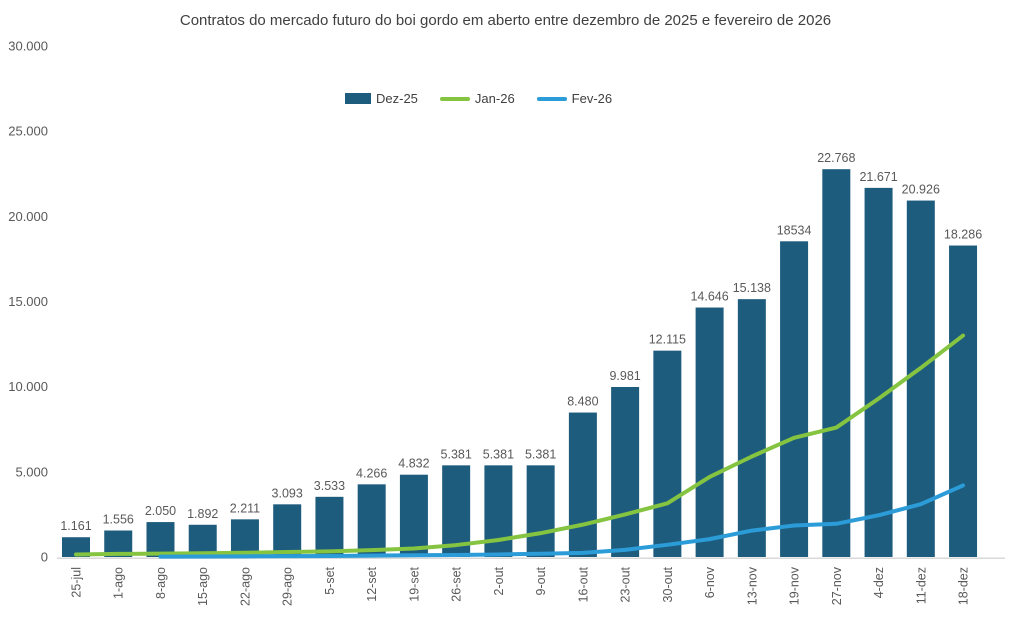 The width and height of the screenshot is (1011, 629). I want to click on x-axis-tick-label: 8-ago, so click(161, 583).